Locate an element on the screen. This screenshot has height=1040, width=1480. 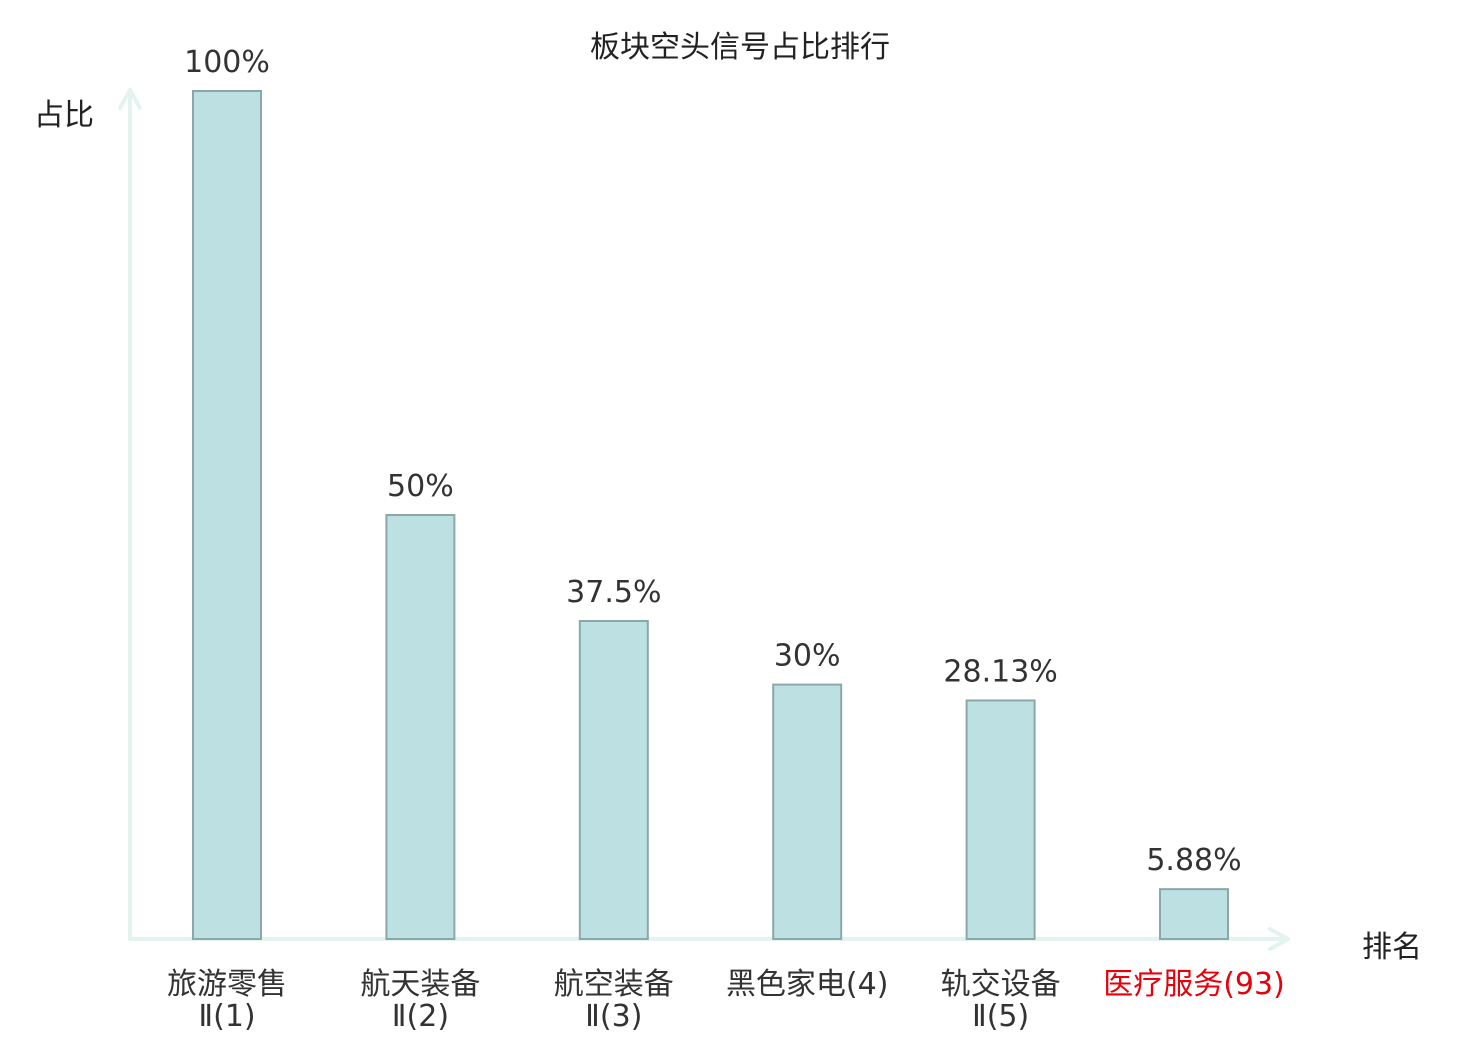
category-tick-label: 航空装备 is located at coordinates (614, 984).